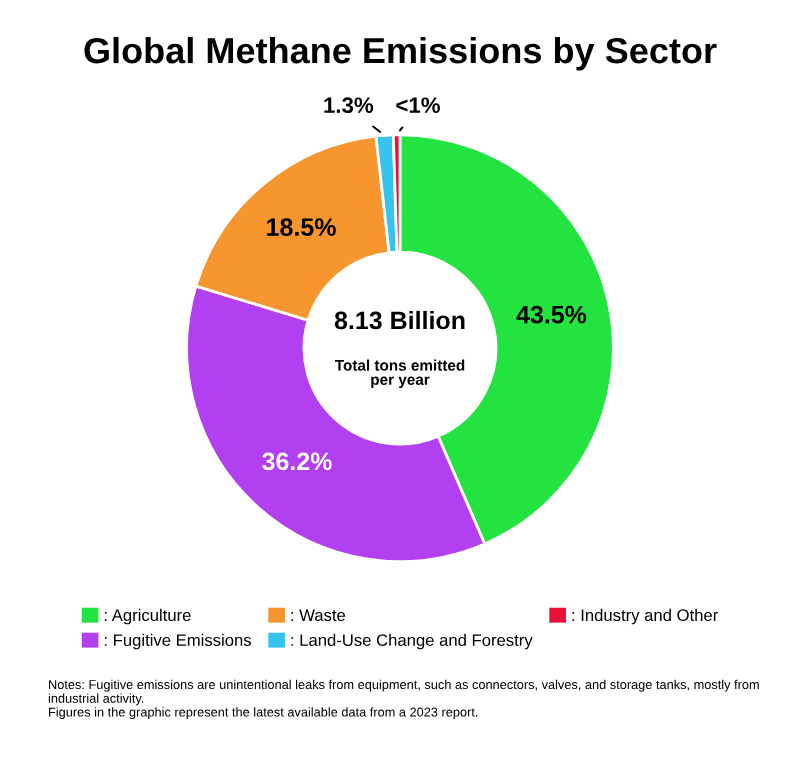 This screenshot has height=768, width=800. What do you see at coordinates (551, 314) in the screenshot?
I see `data-label: 43.5%` at bounding box center [551, 314].